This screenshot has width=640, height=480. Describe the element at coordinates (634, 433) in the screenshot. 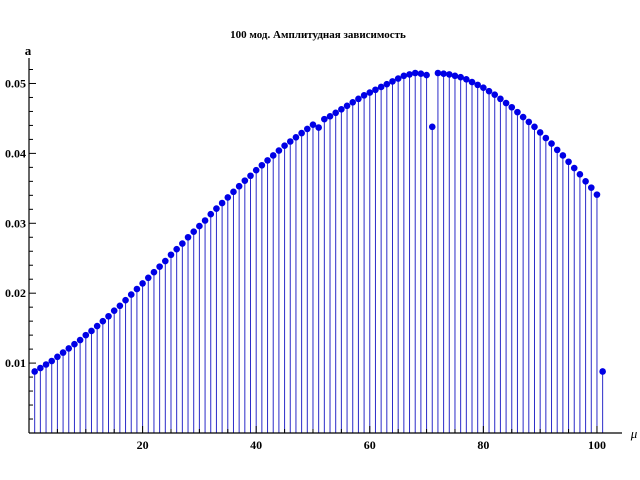

I see `x-axis-label: μ` at that location.